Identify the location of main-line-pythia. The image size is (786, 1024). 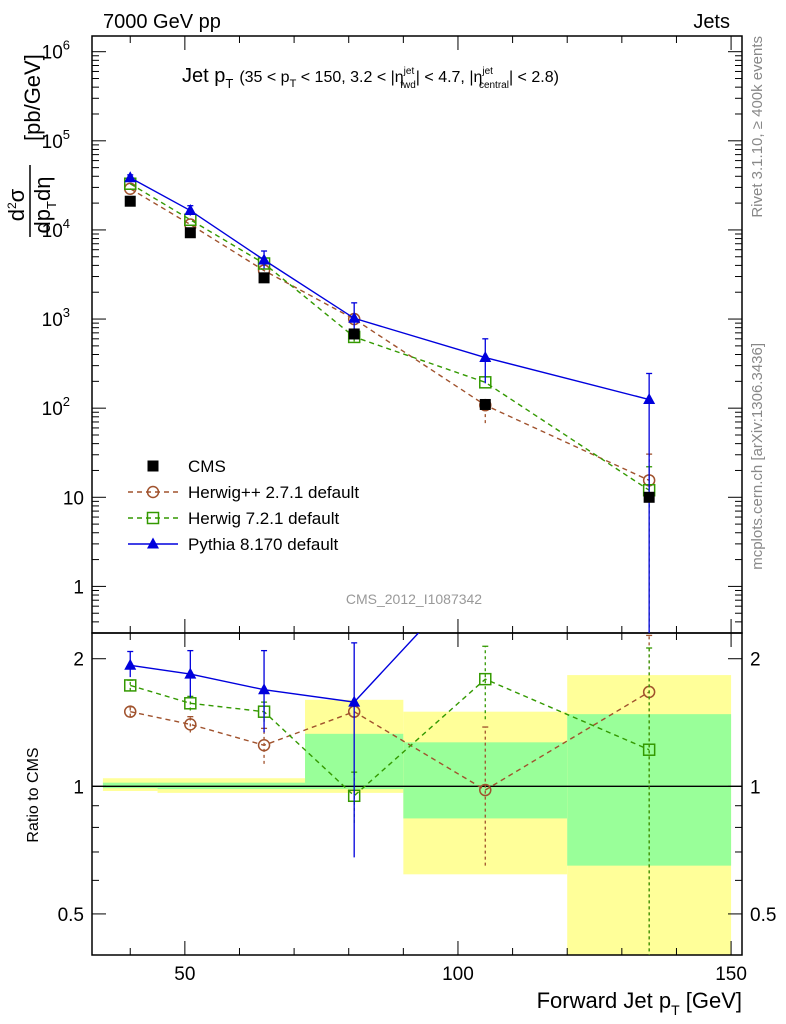
(389, 289).